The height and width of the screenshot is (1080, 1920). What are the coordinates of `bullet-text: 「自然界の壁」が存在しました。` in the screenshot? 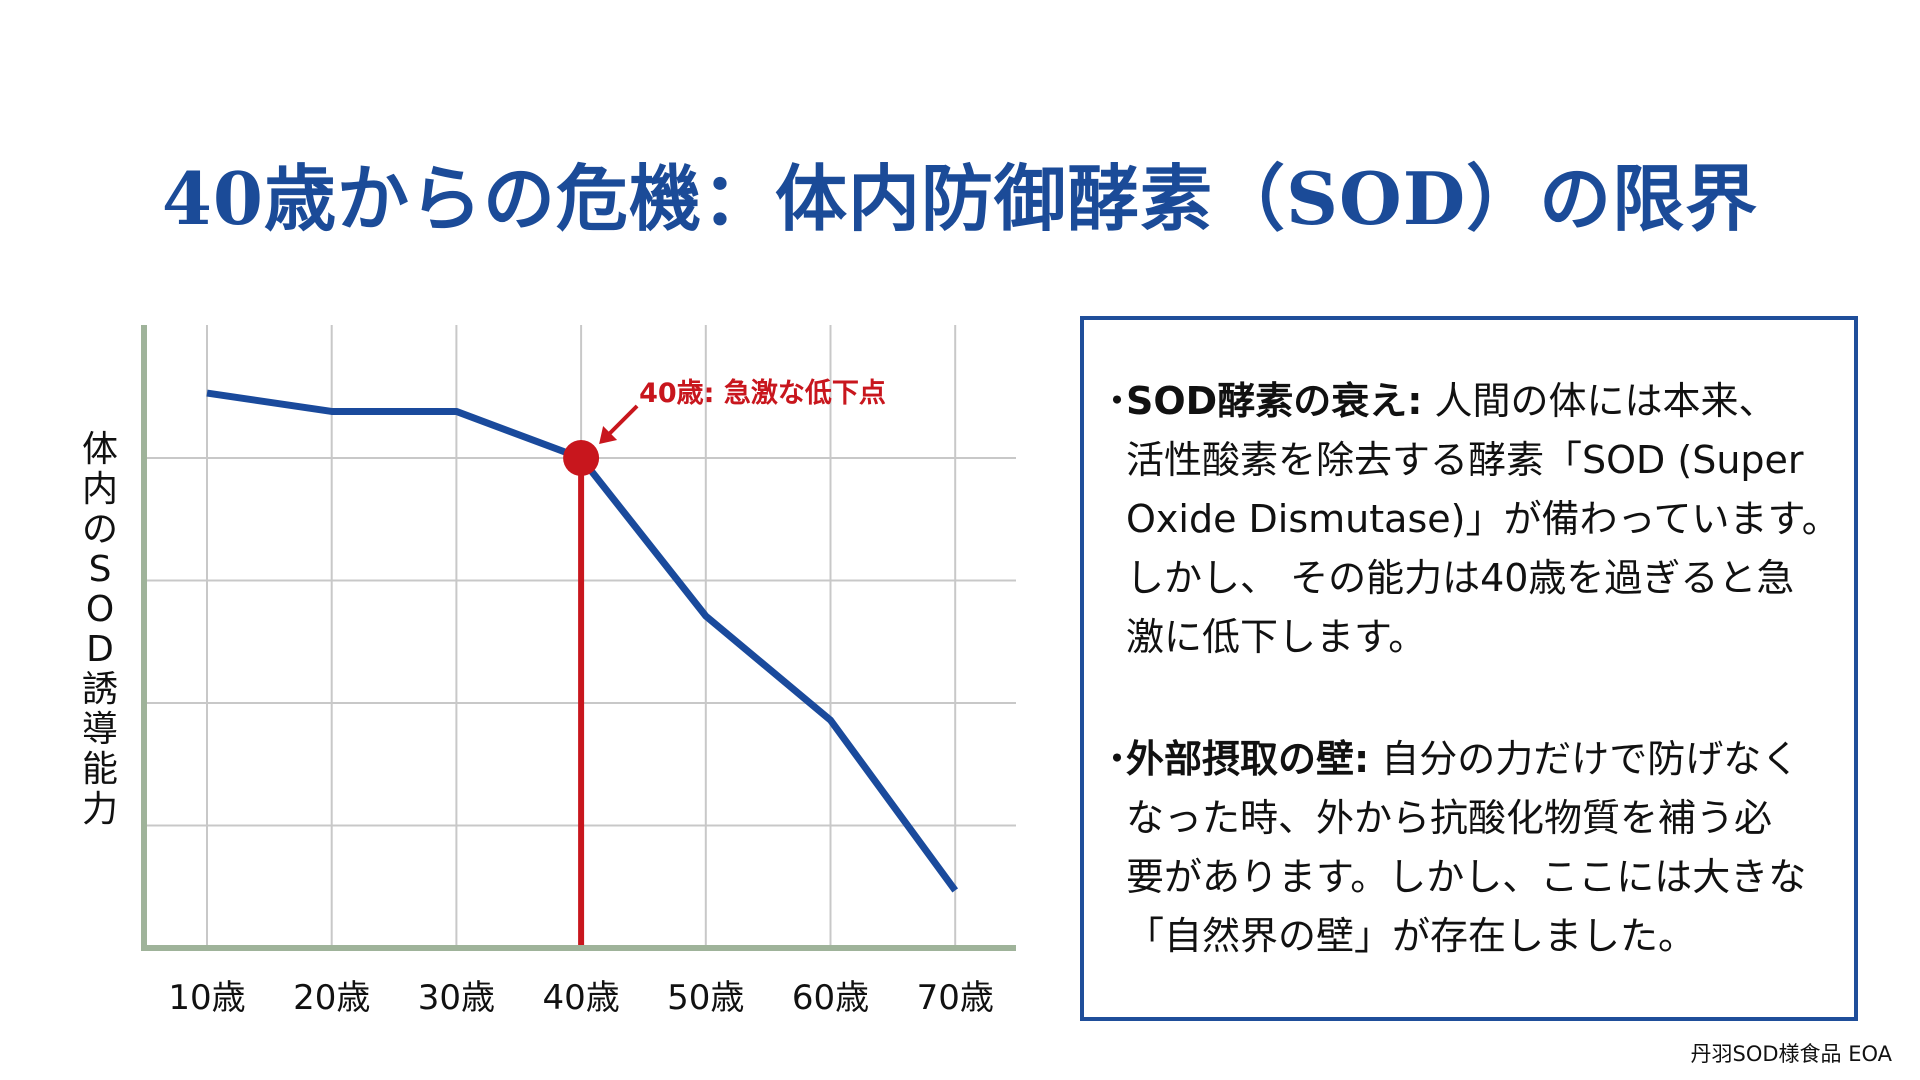 It's located at (1411, 936).